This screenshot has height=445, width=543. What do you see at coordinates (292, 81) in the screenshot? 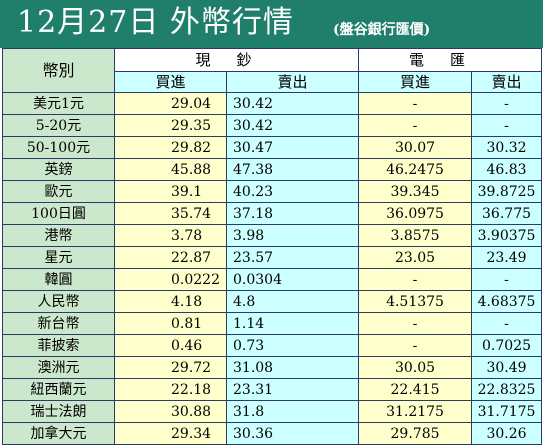
I see `cash-sell-header: 賣出` at bounding box center [292, 81].